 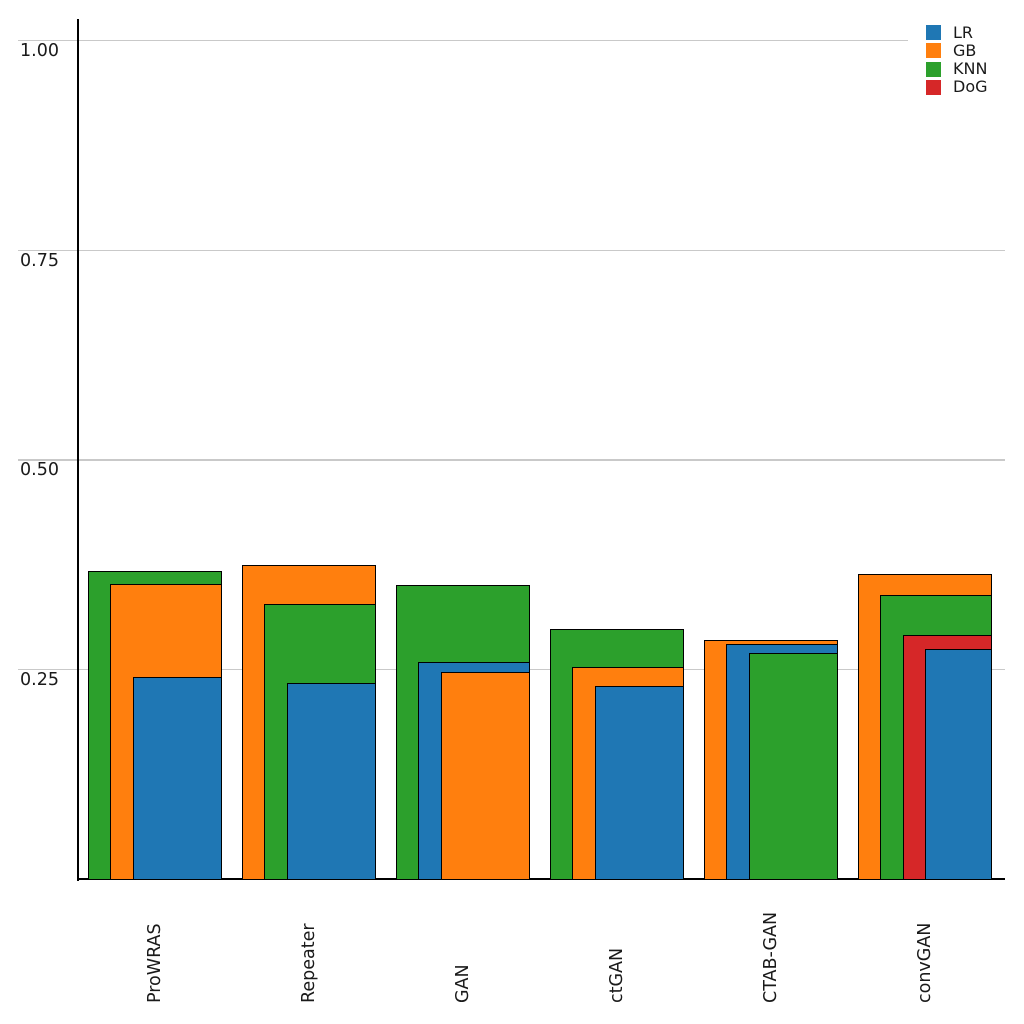 I want to click on legend-label-DoG: DoG, so click(x=970, y=87).